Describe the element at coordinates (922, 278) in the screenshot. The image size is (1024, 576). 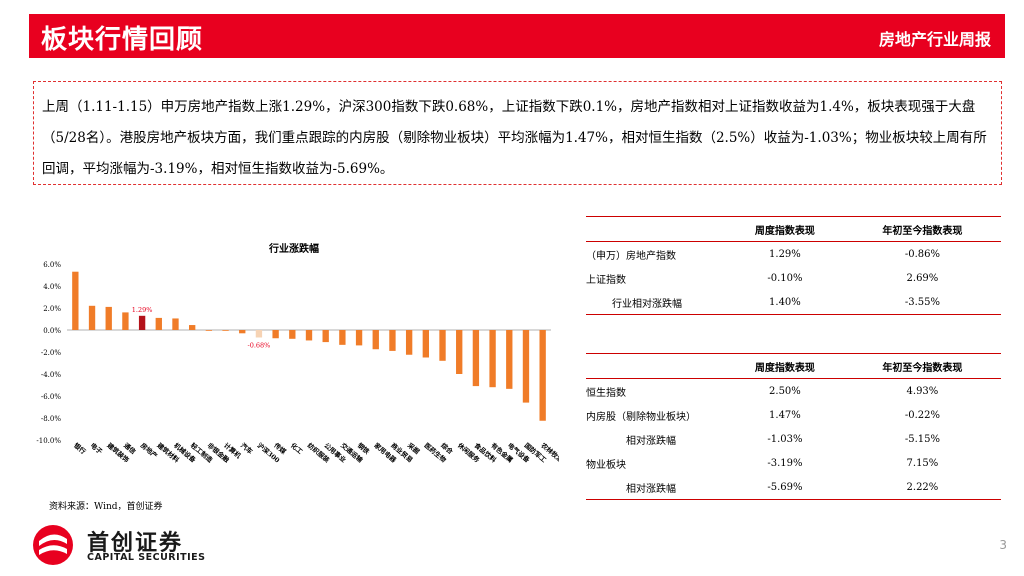
I see `cell-ytd: 2.69%` at that location.